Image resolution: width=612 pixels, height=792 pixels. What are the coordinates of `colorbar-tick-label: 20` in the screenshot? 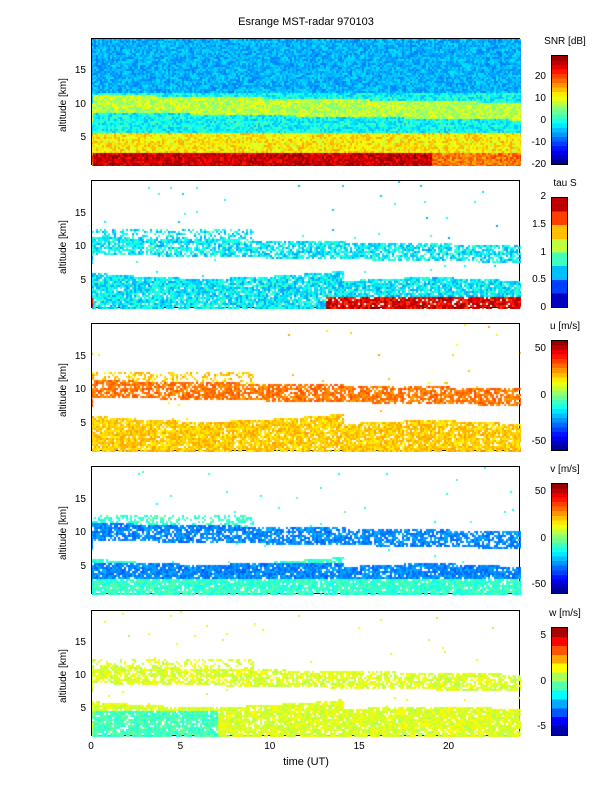 It's located at (540, 76).